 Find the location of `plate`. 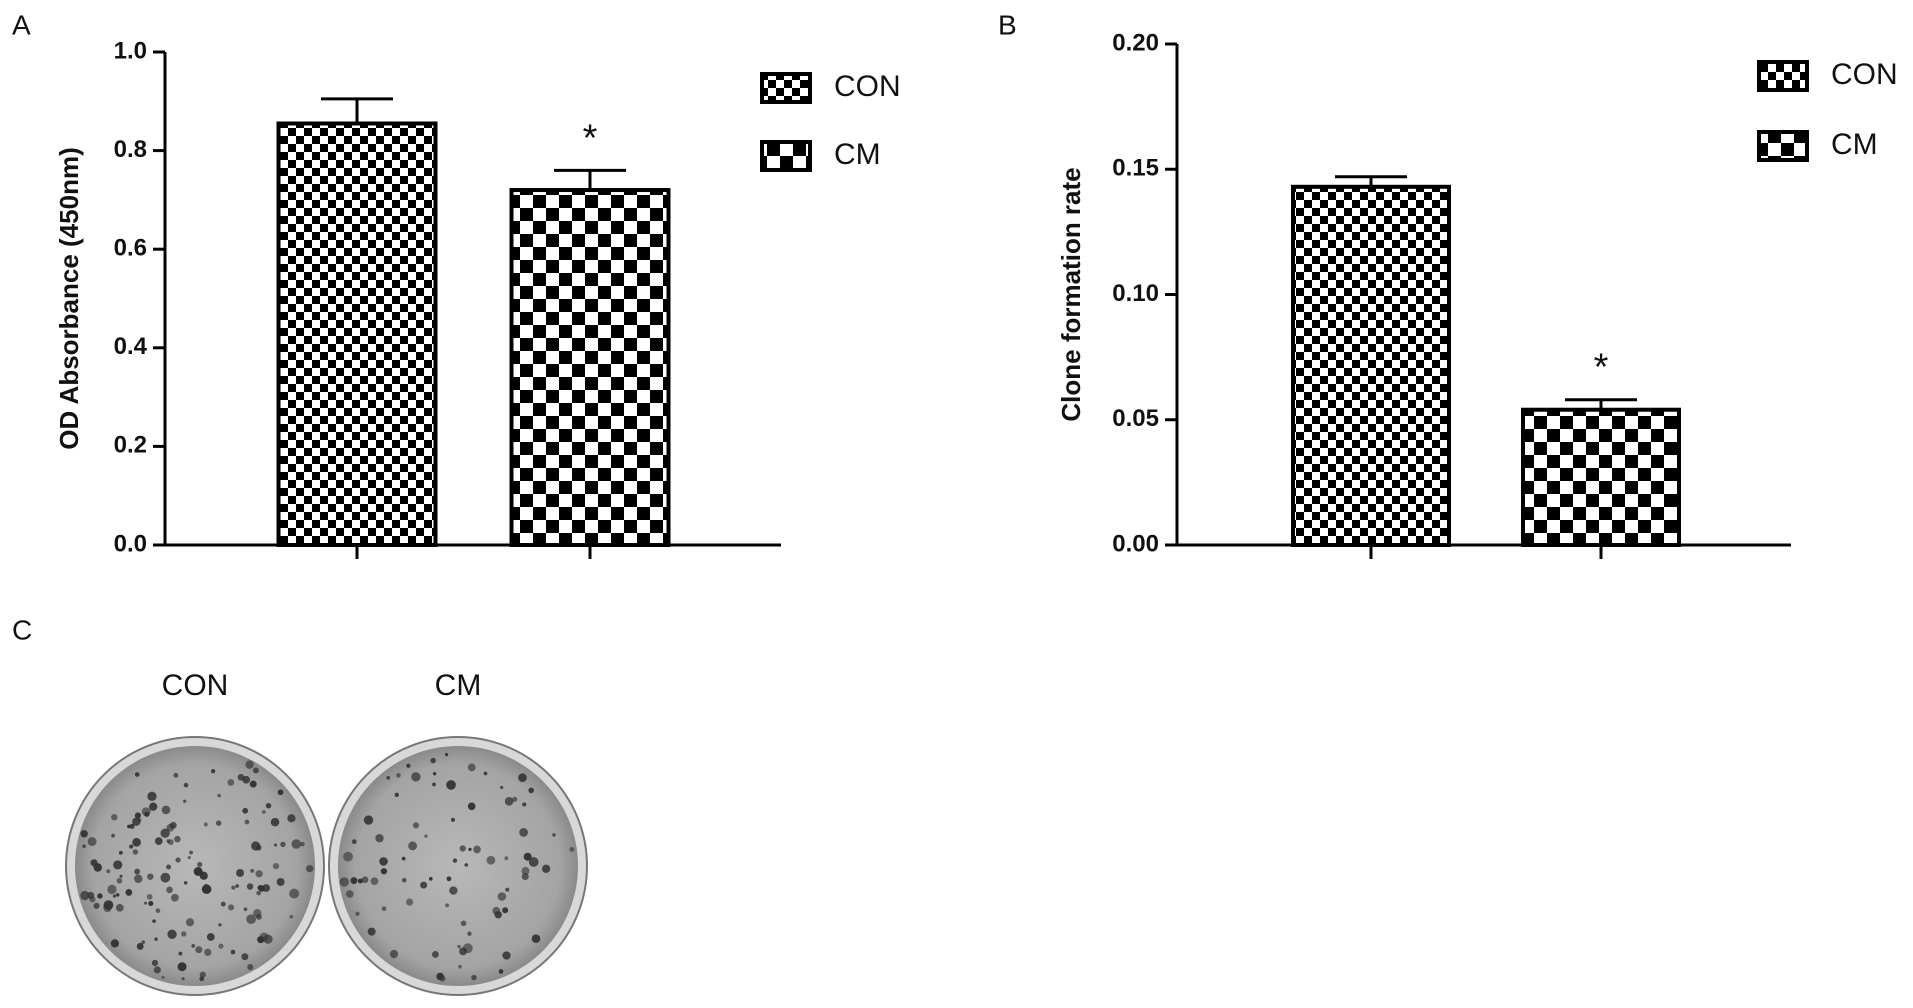

plate is located at coordinates (195, 866).